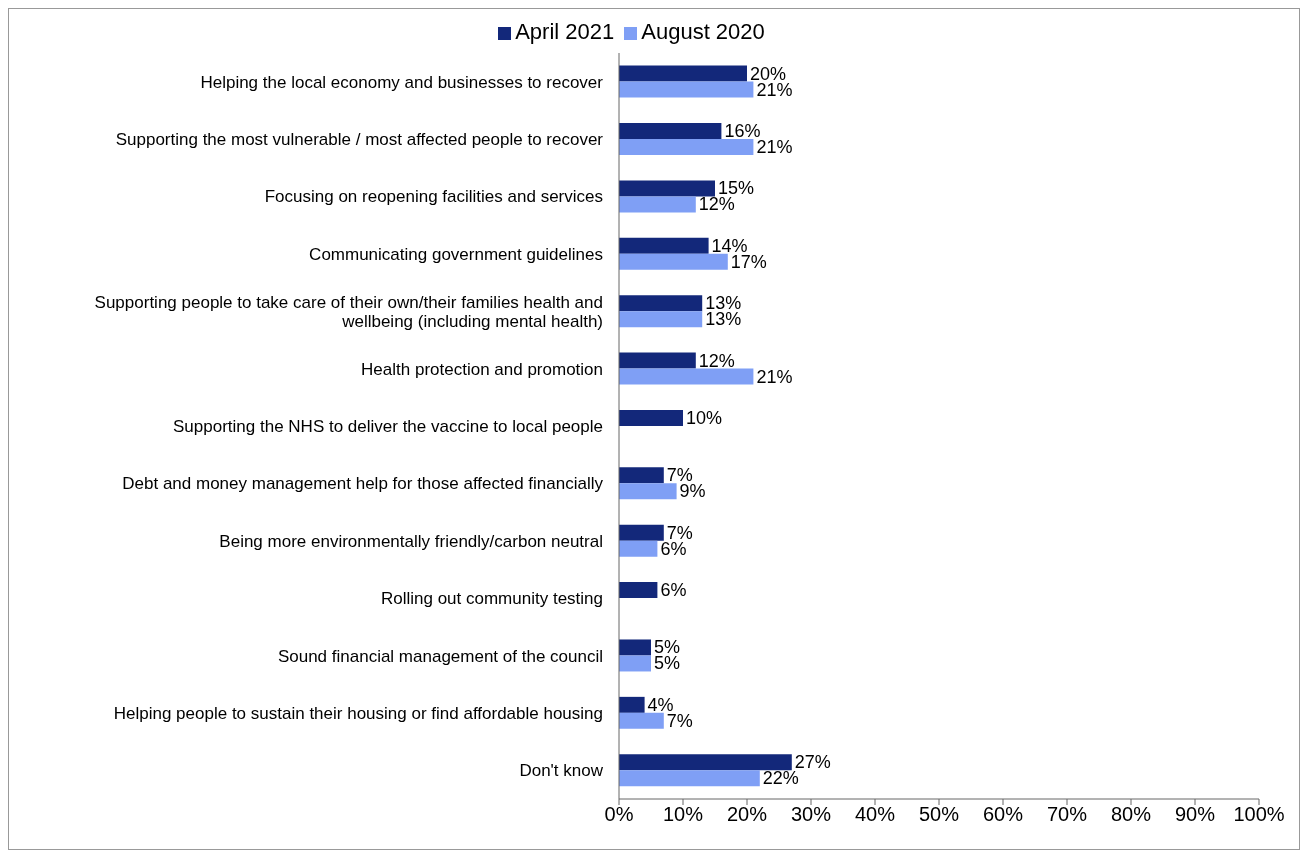 The image size is (1309, 859). I want to click on x-tick-label: 10%, so click(683, 814).